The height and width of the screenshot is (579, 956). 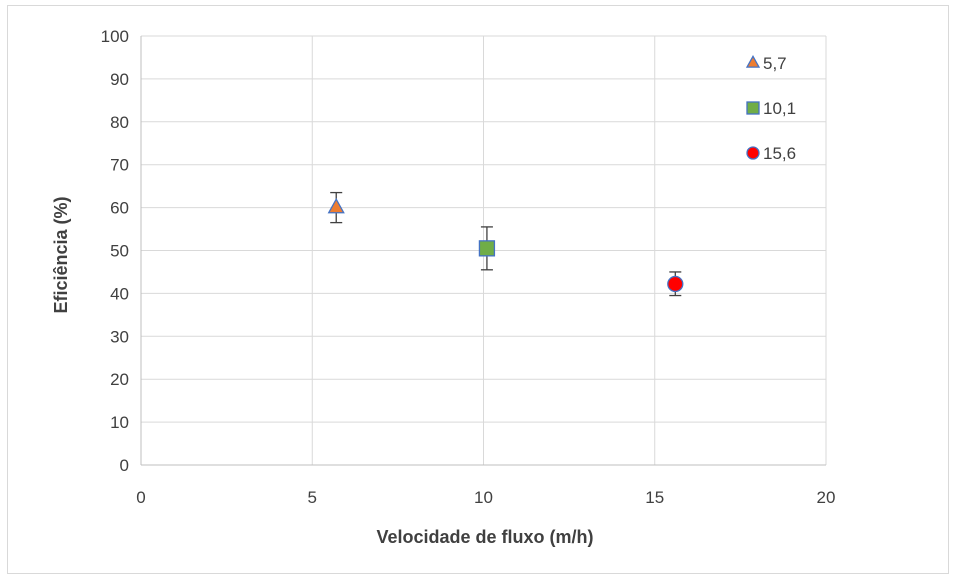 What do you see at coordinates (119, 422) in the screenshot?
I see `y-tick-label: 10` at bounding box center [119, 422].